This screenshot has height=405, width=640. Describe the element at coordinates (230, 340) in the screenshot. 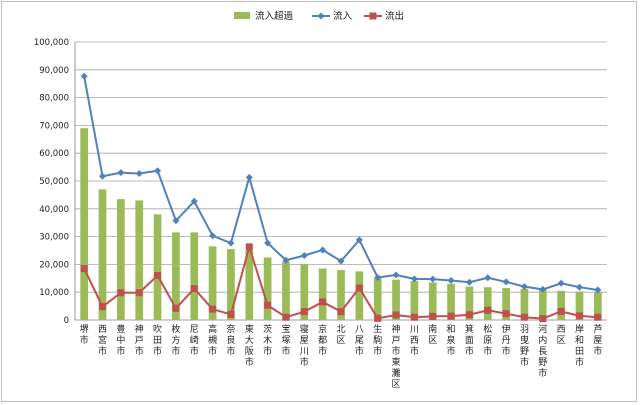

I see `x-tick-label: 奈良市` at that location.